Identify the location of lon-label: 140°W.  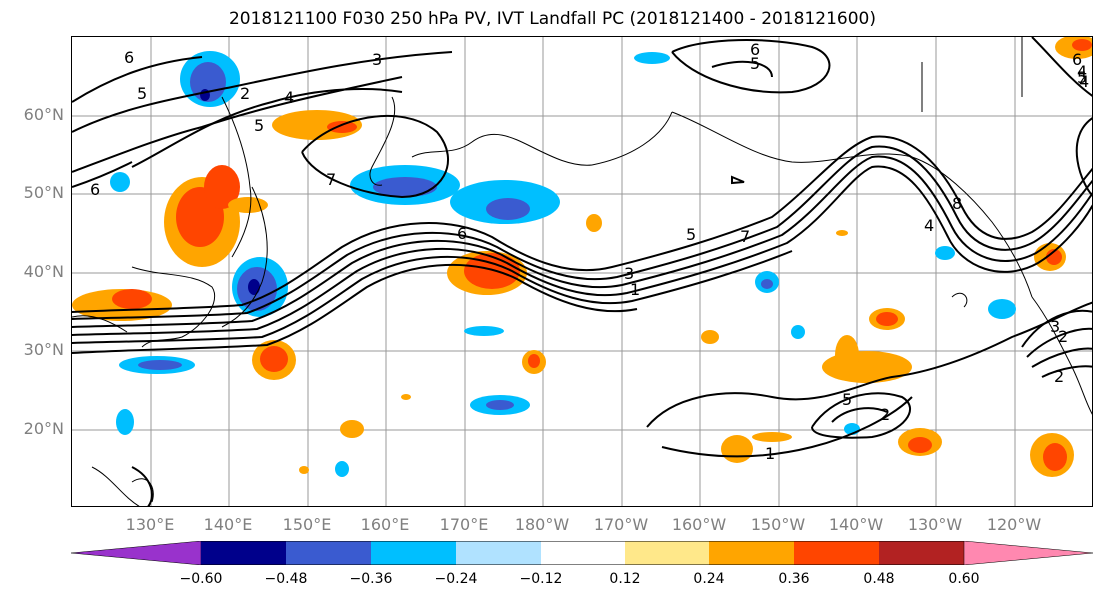
(856, 524).